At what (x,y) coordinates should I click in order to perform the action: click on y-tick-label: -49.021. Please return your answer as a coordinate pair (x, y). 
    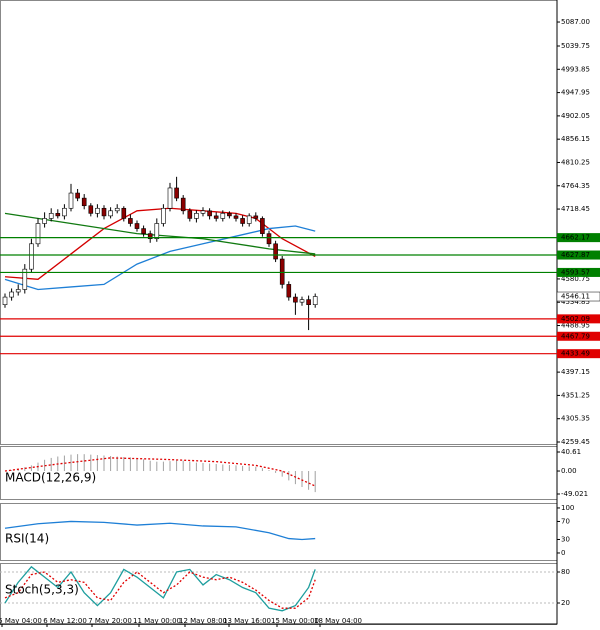
    Looking at the image, I should click on (574, 494).